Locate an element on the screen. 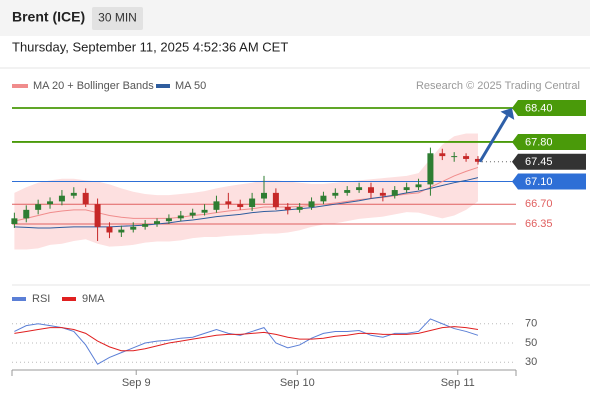 Image resolution: width=590 pixels, height=405 pixels. header-bar is located at coordinates (295, 18).